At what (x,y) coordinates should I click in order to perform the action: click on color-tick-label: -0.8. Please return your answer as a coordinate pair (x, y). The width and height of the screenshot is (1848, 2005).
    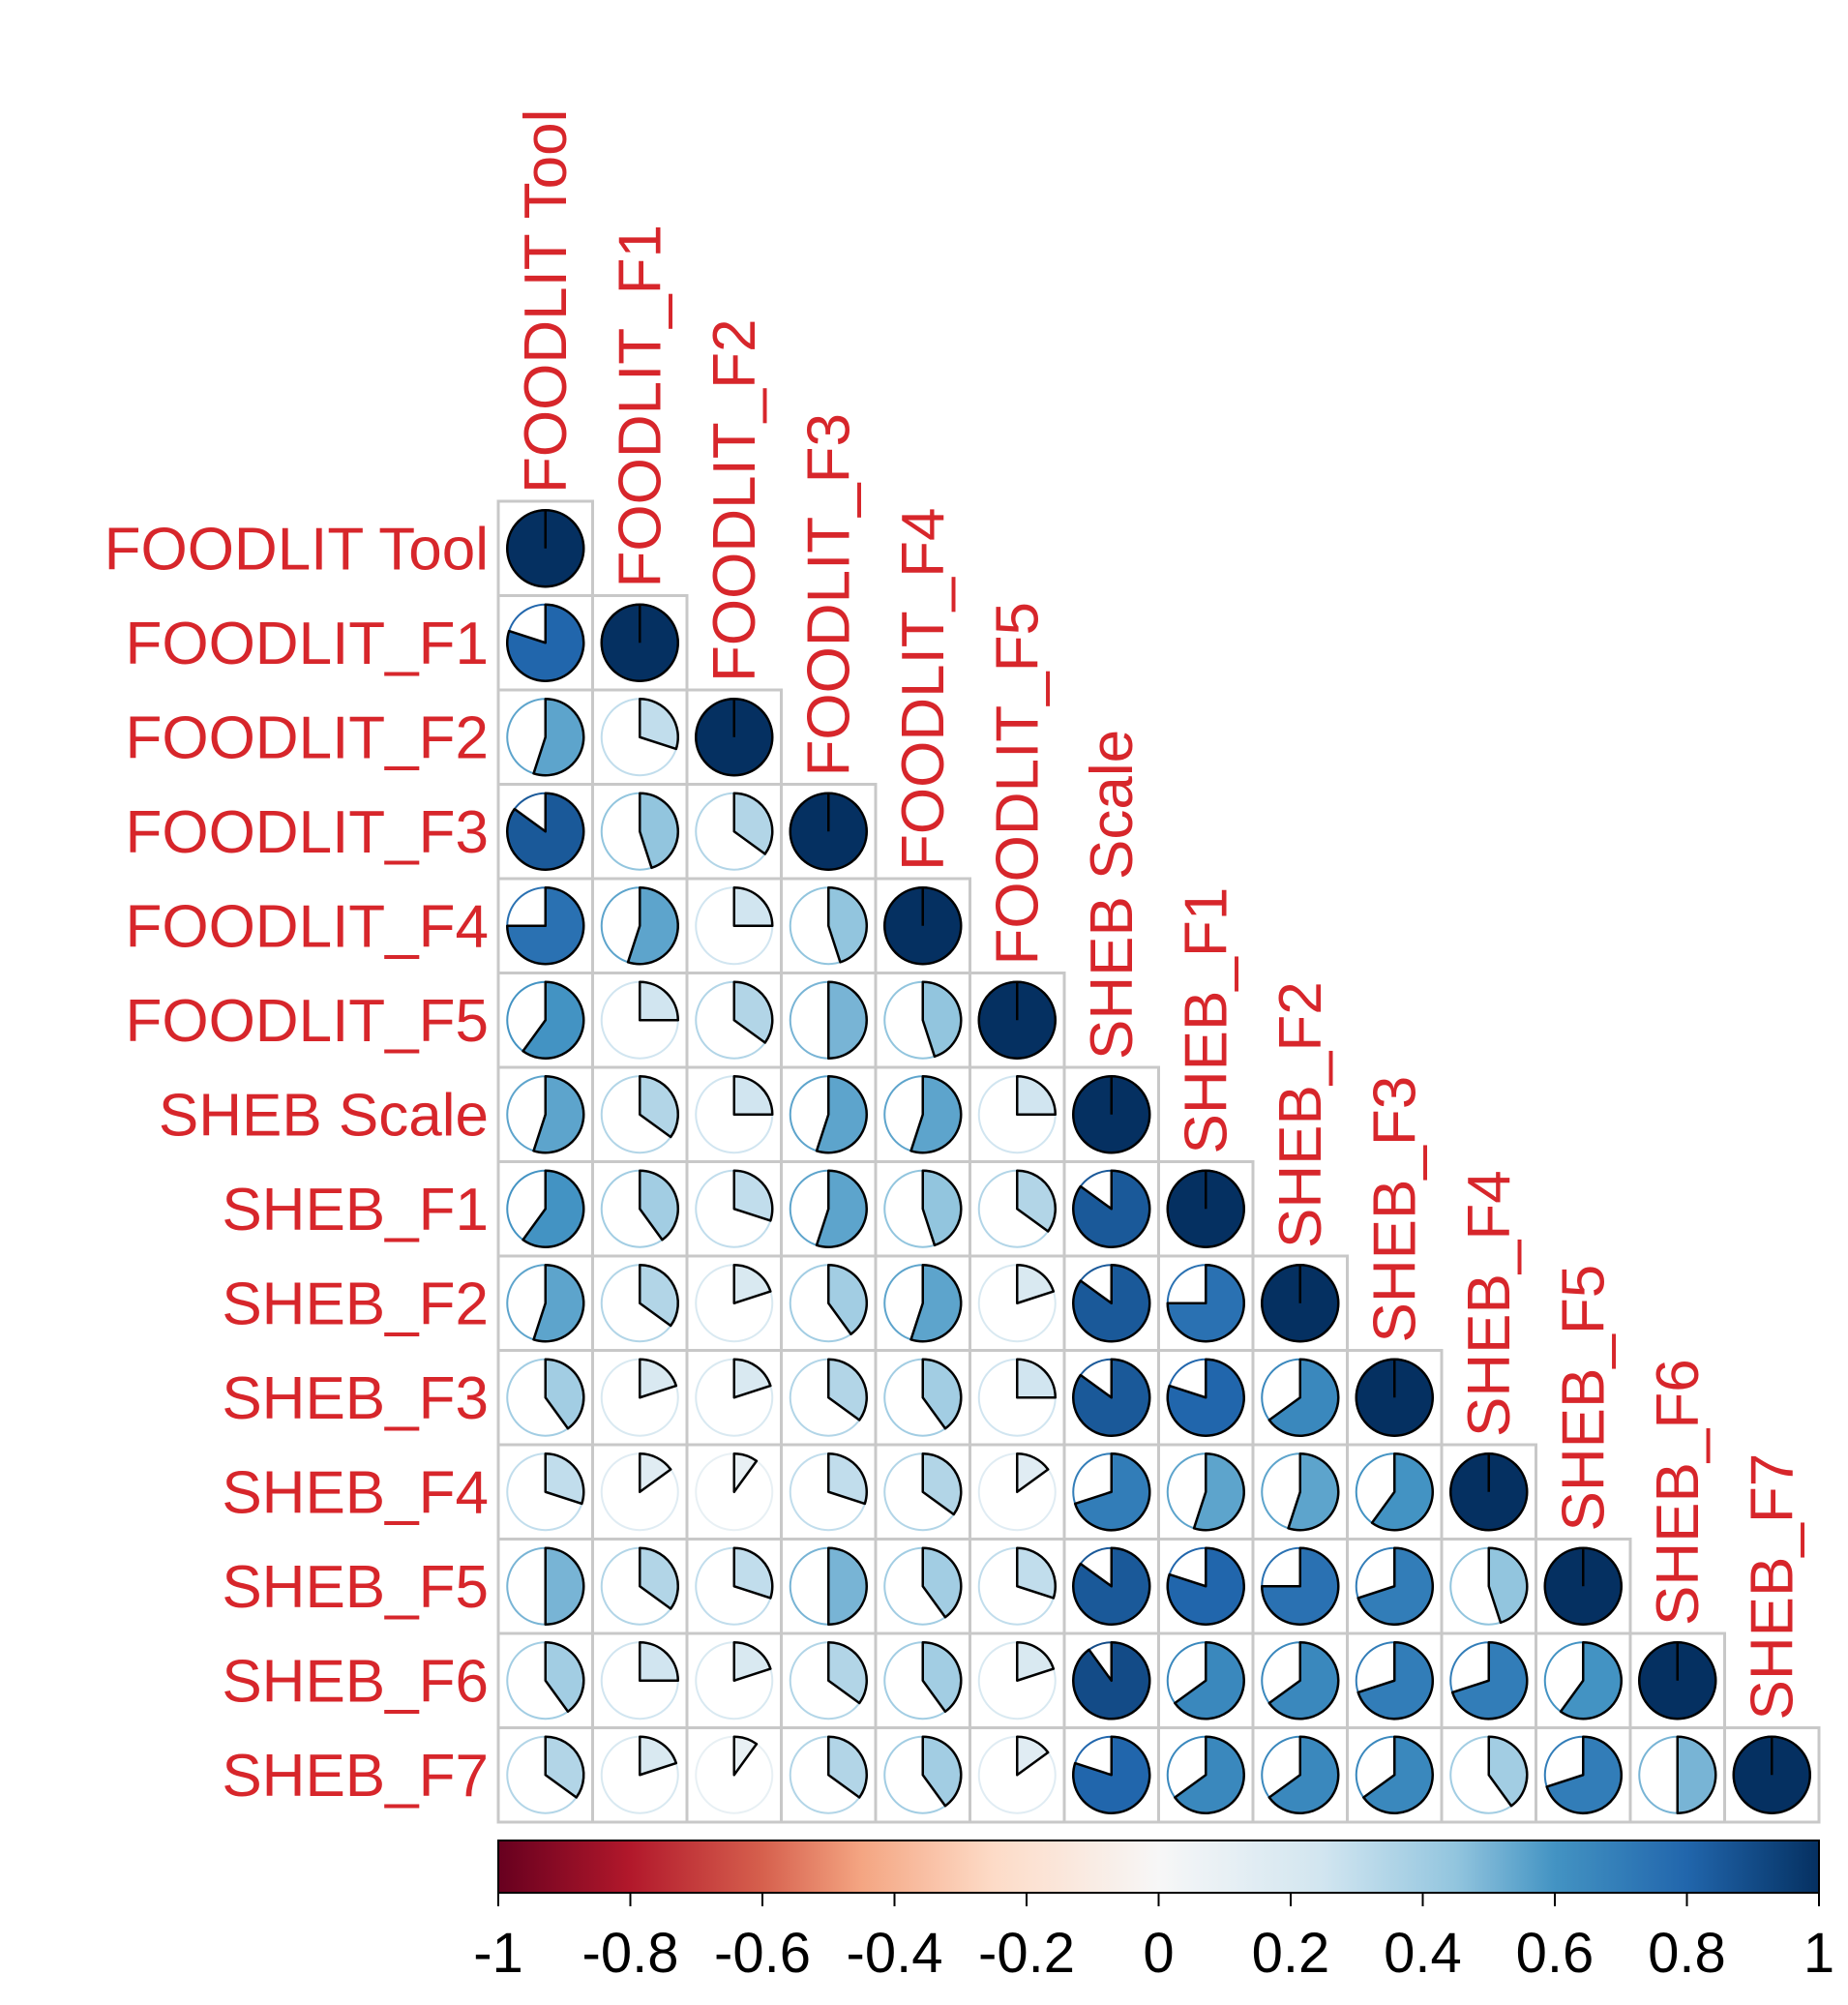
    Looking at the image, I should click on (630, 1954).